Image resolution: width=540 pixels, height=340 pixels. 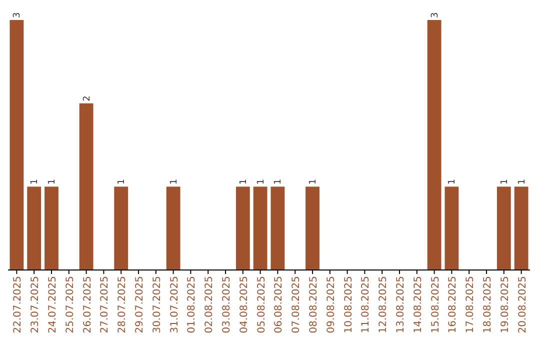 I want to click on x-tick-label: 02.08.2025, so click(x=210, y=305).